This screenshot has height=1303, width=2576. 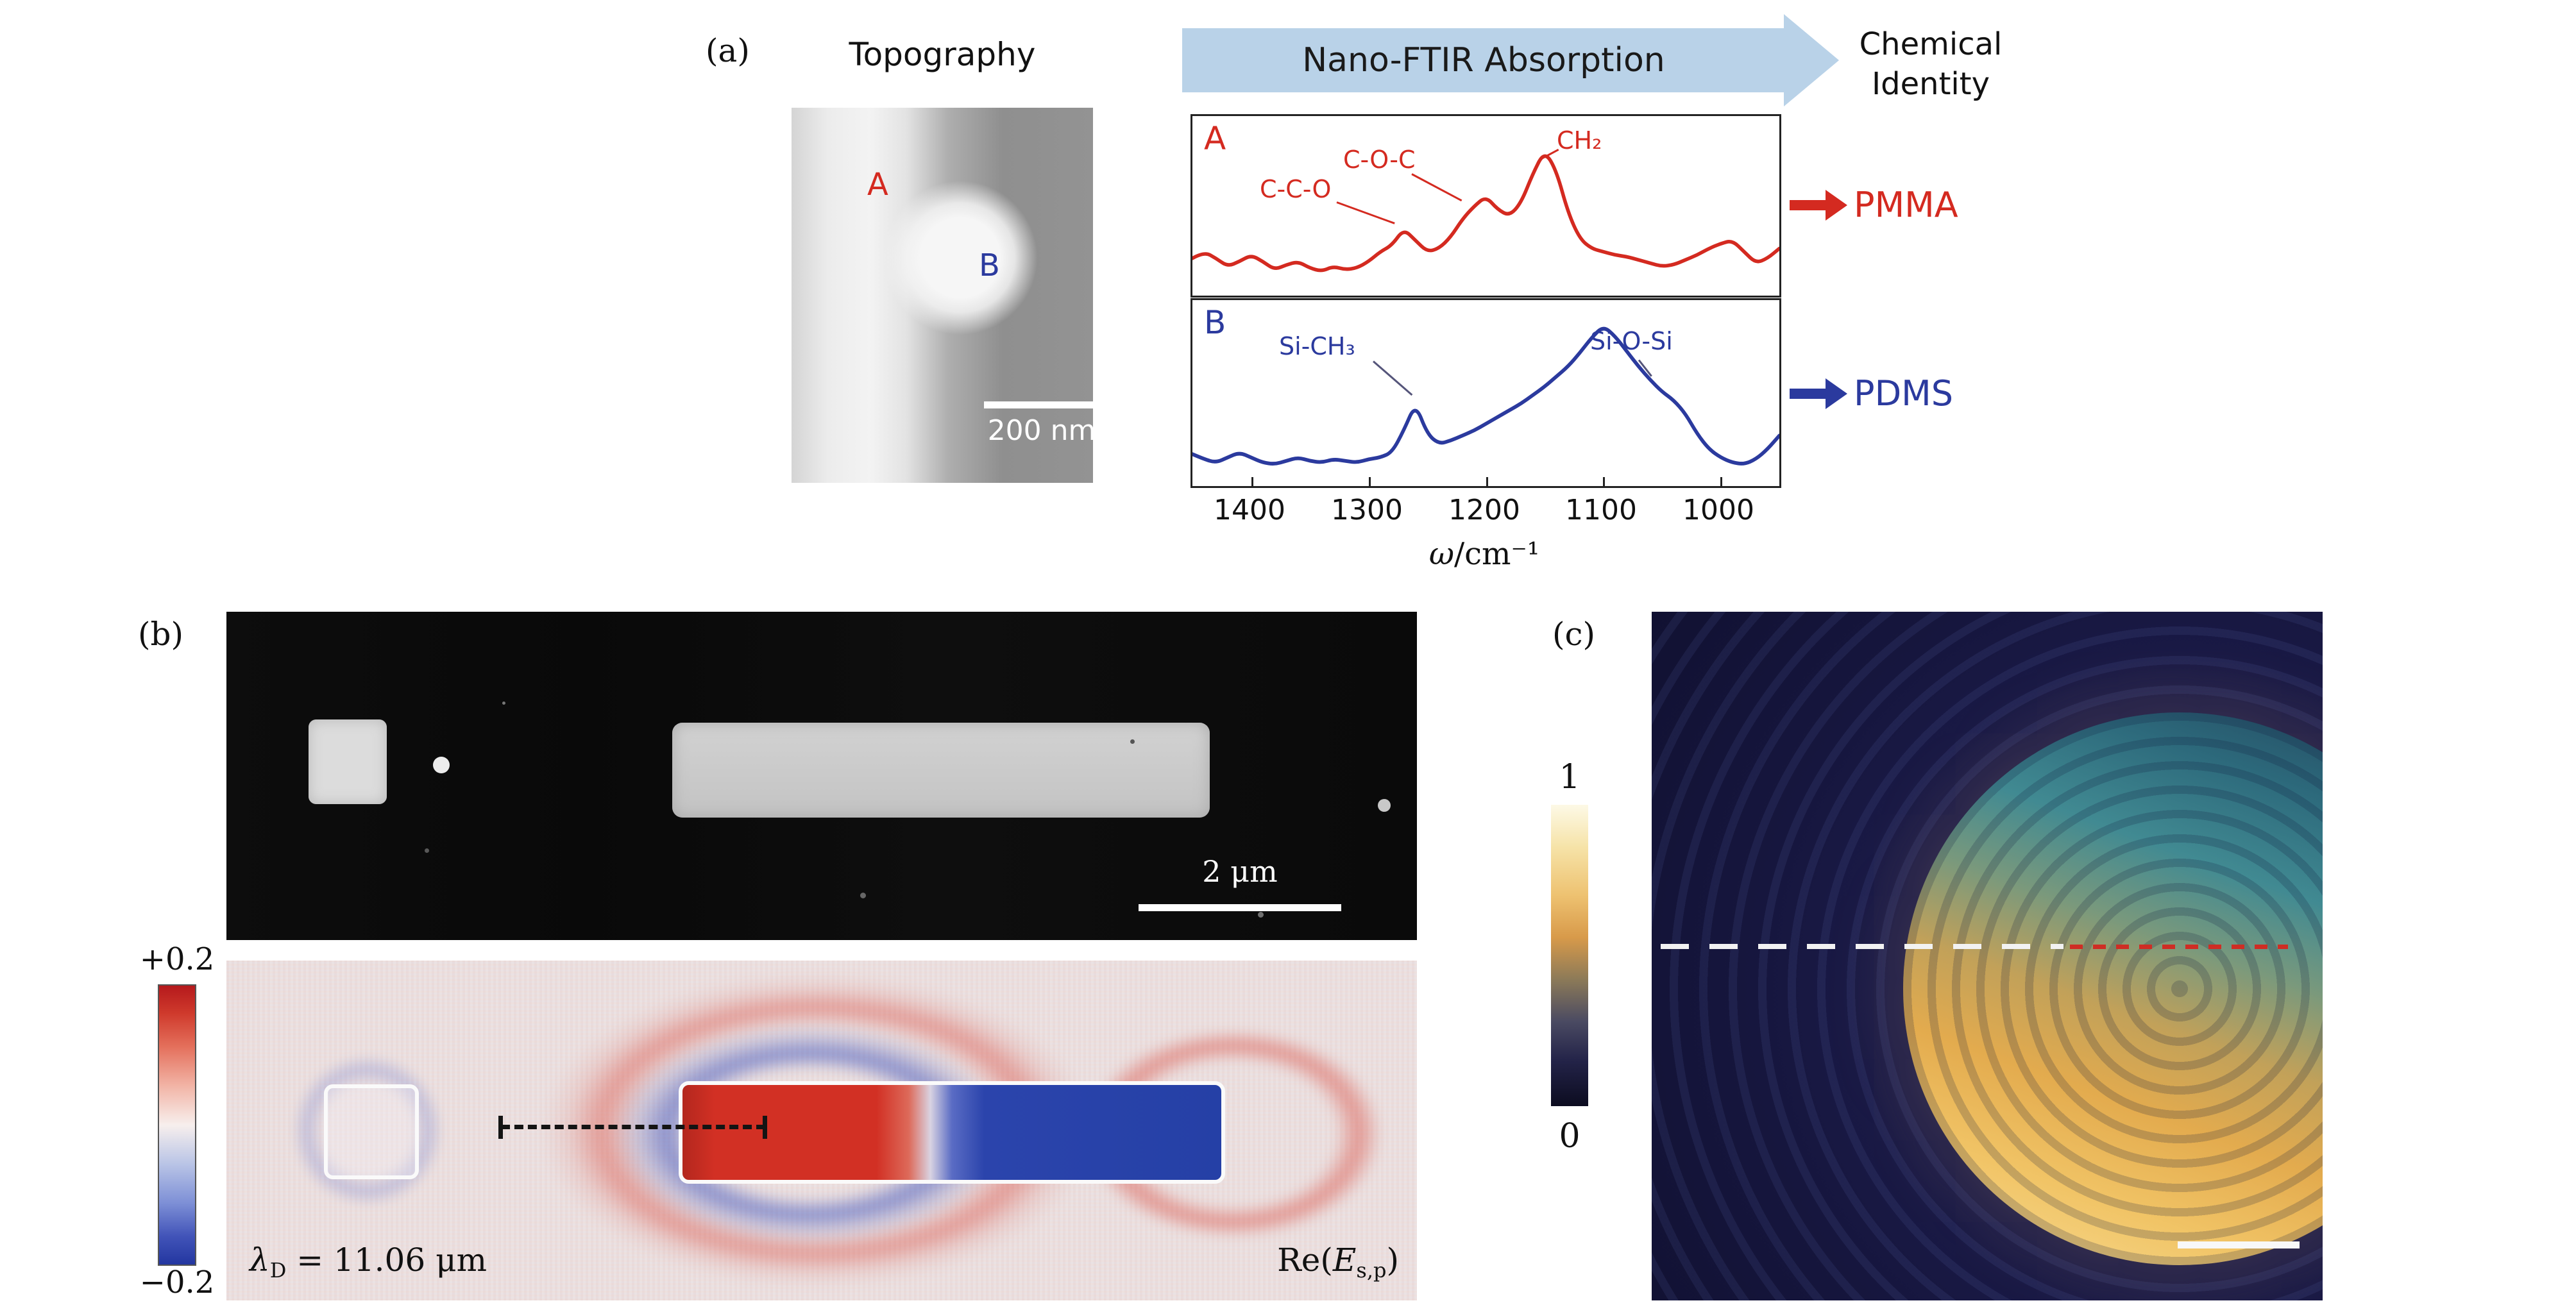 What do you see at coordinates (877, 185) in the screenshot?
I see `marker-a: A` at bounding box center [877, 185].